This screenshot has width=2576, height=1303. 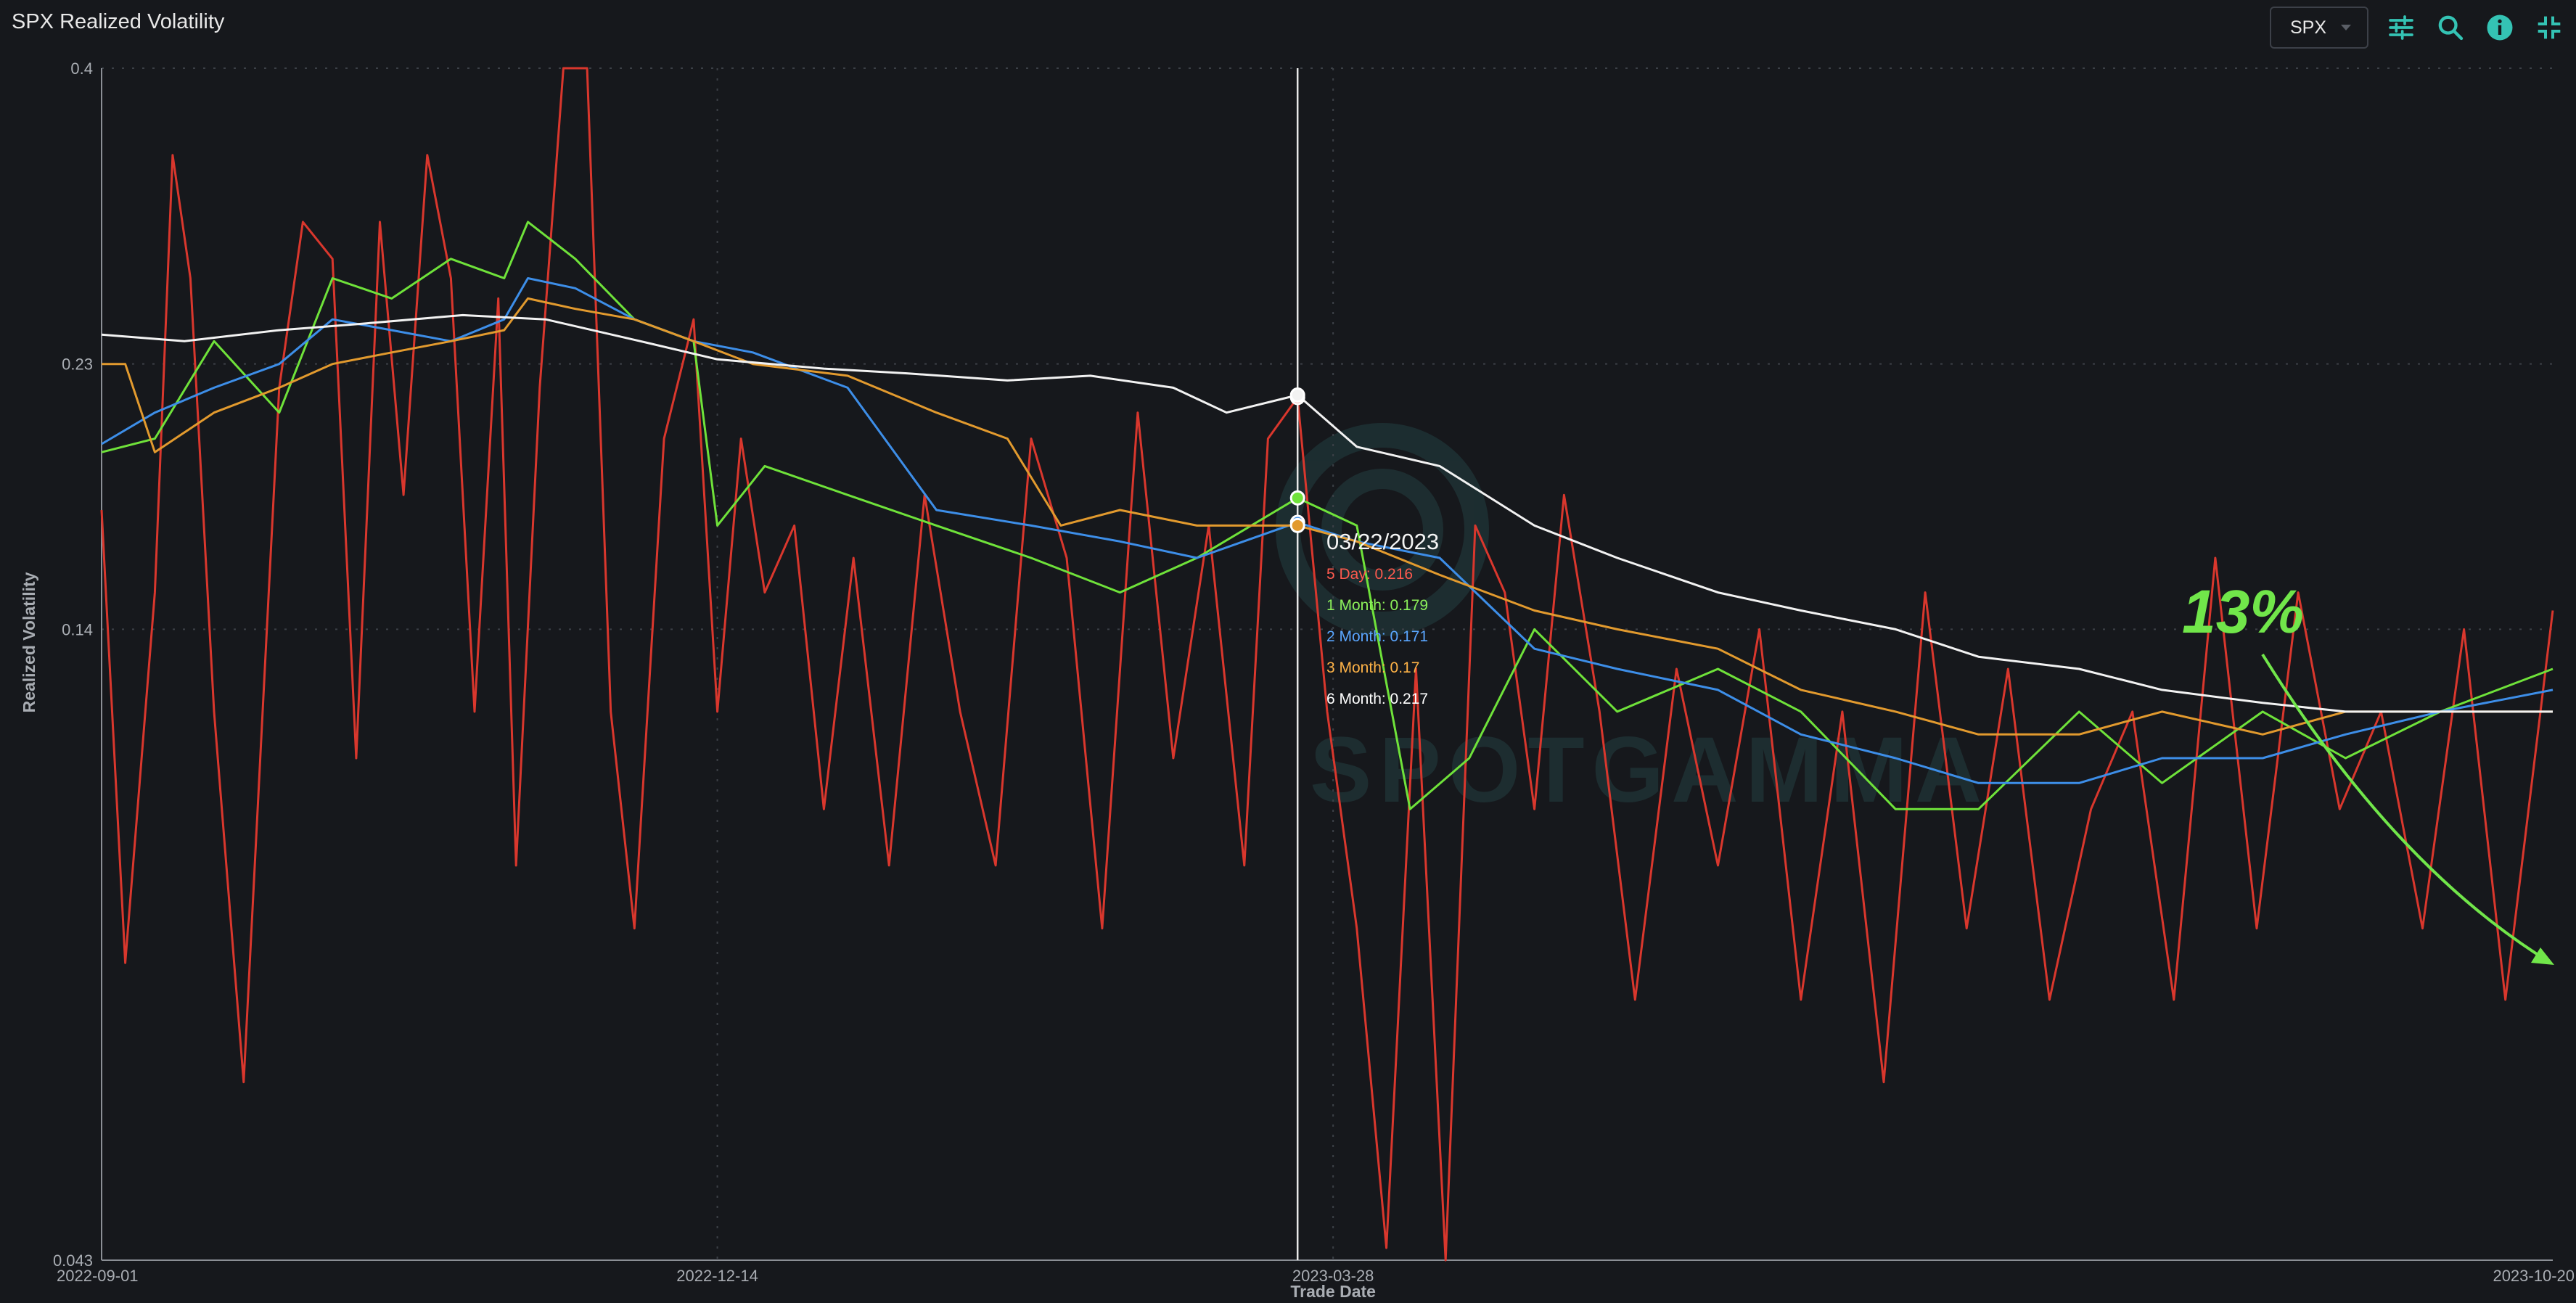 I want to click on x-tick-label: 2023-10-20, so click(x=2534, y=1276).